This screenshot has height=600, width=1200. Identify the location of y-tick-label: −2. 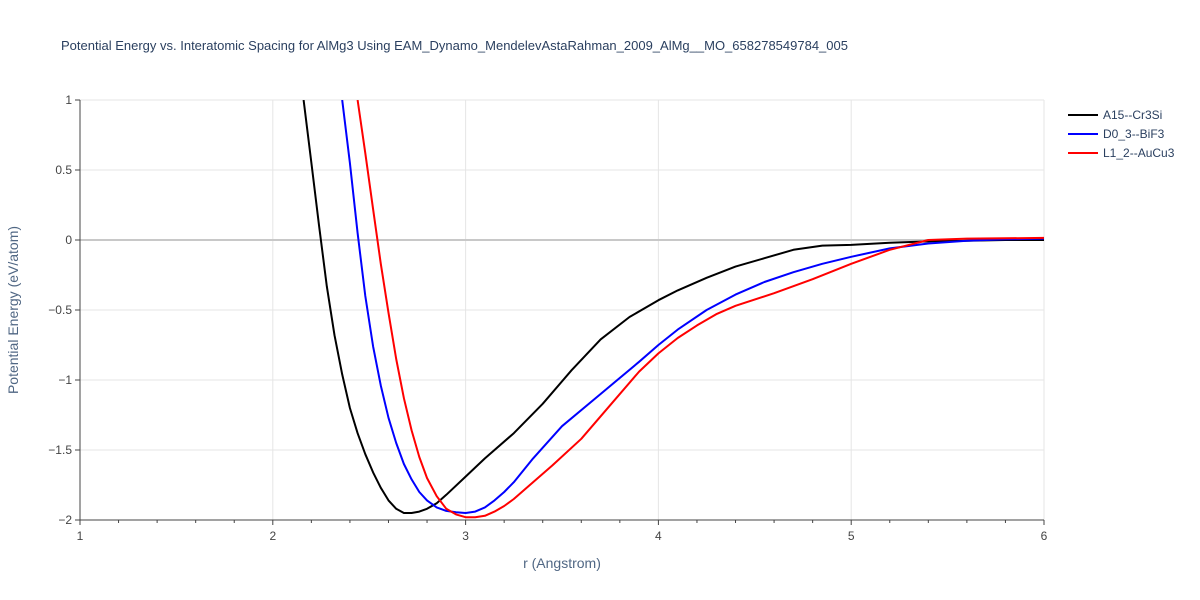
(65, 520).